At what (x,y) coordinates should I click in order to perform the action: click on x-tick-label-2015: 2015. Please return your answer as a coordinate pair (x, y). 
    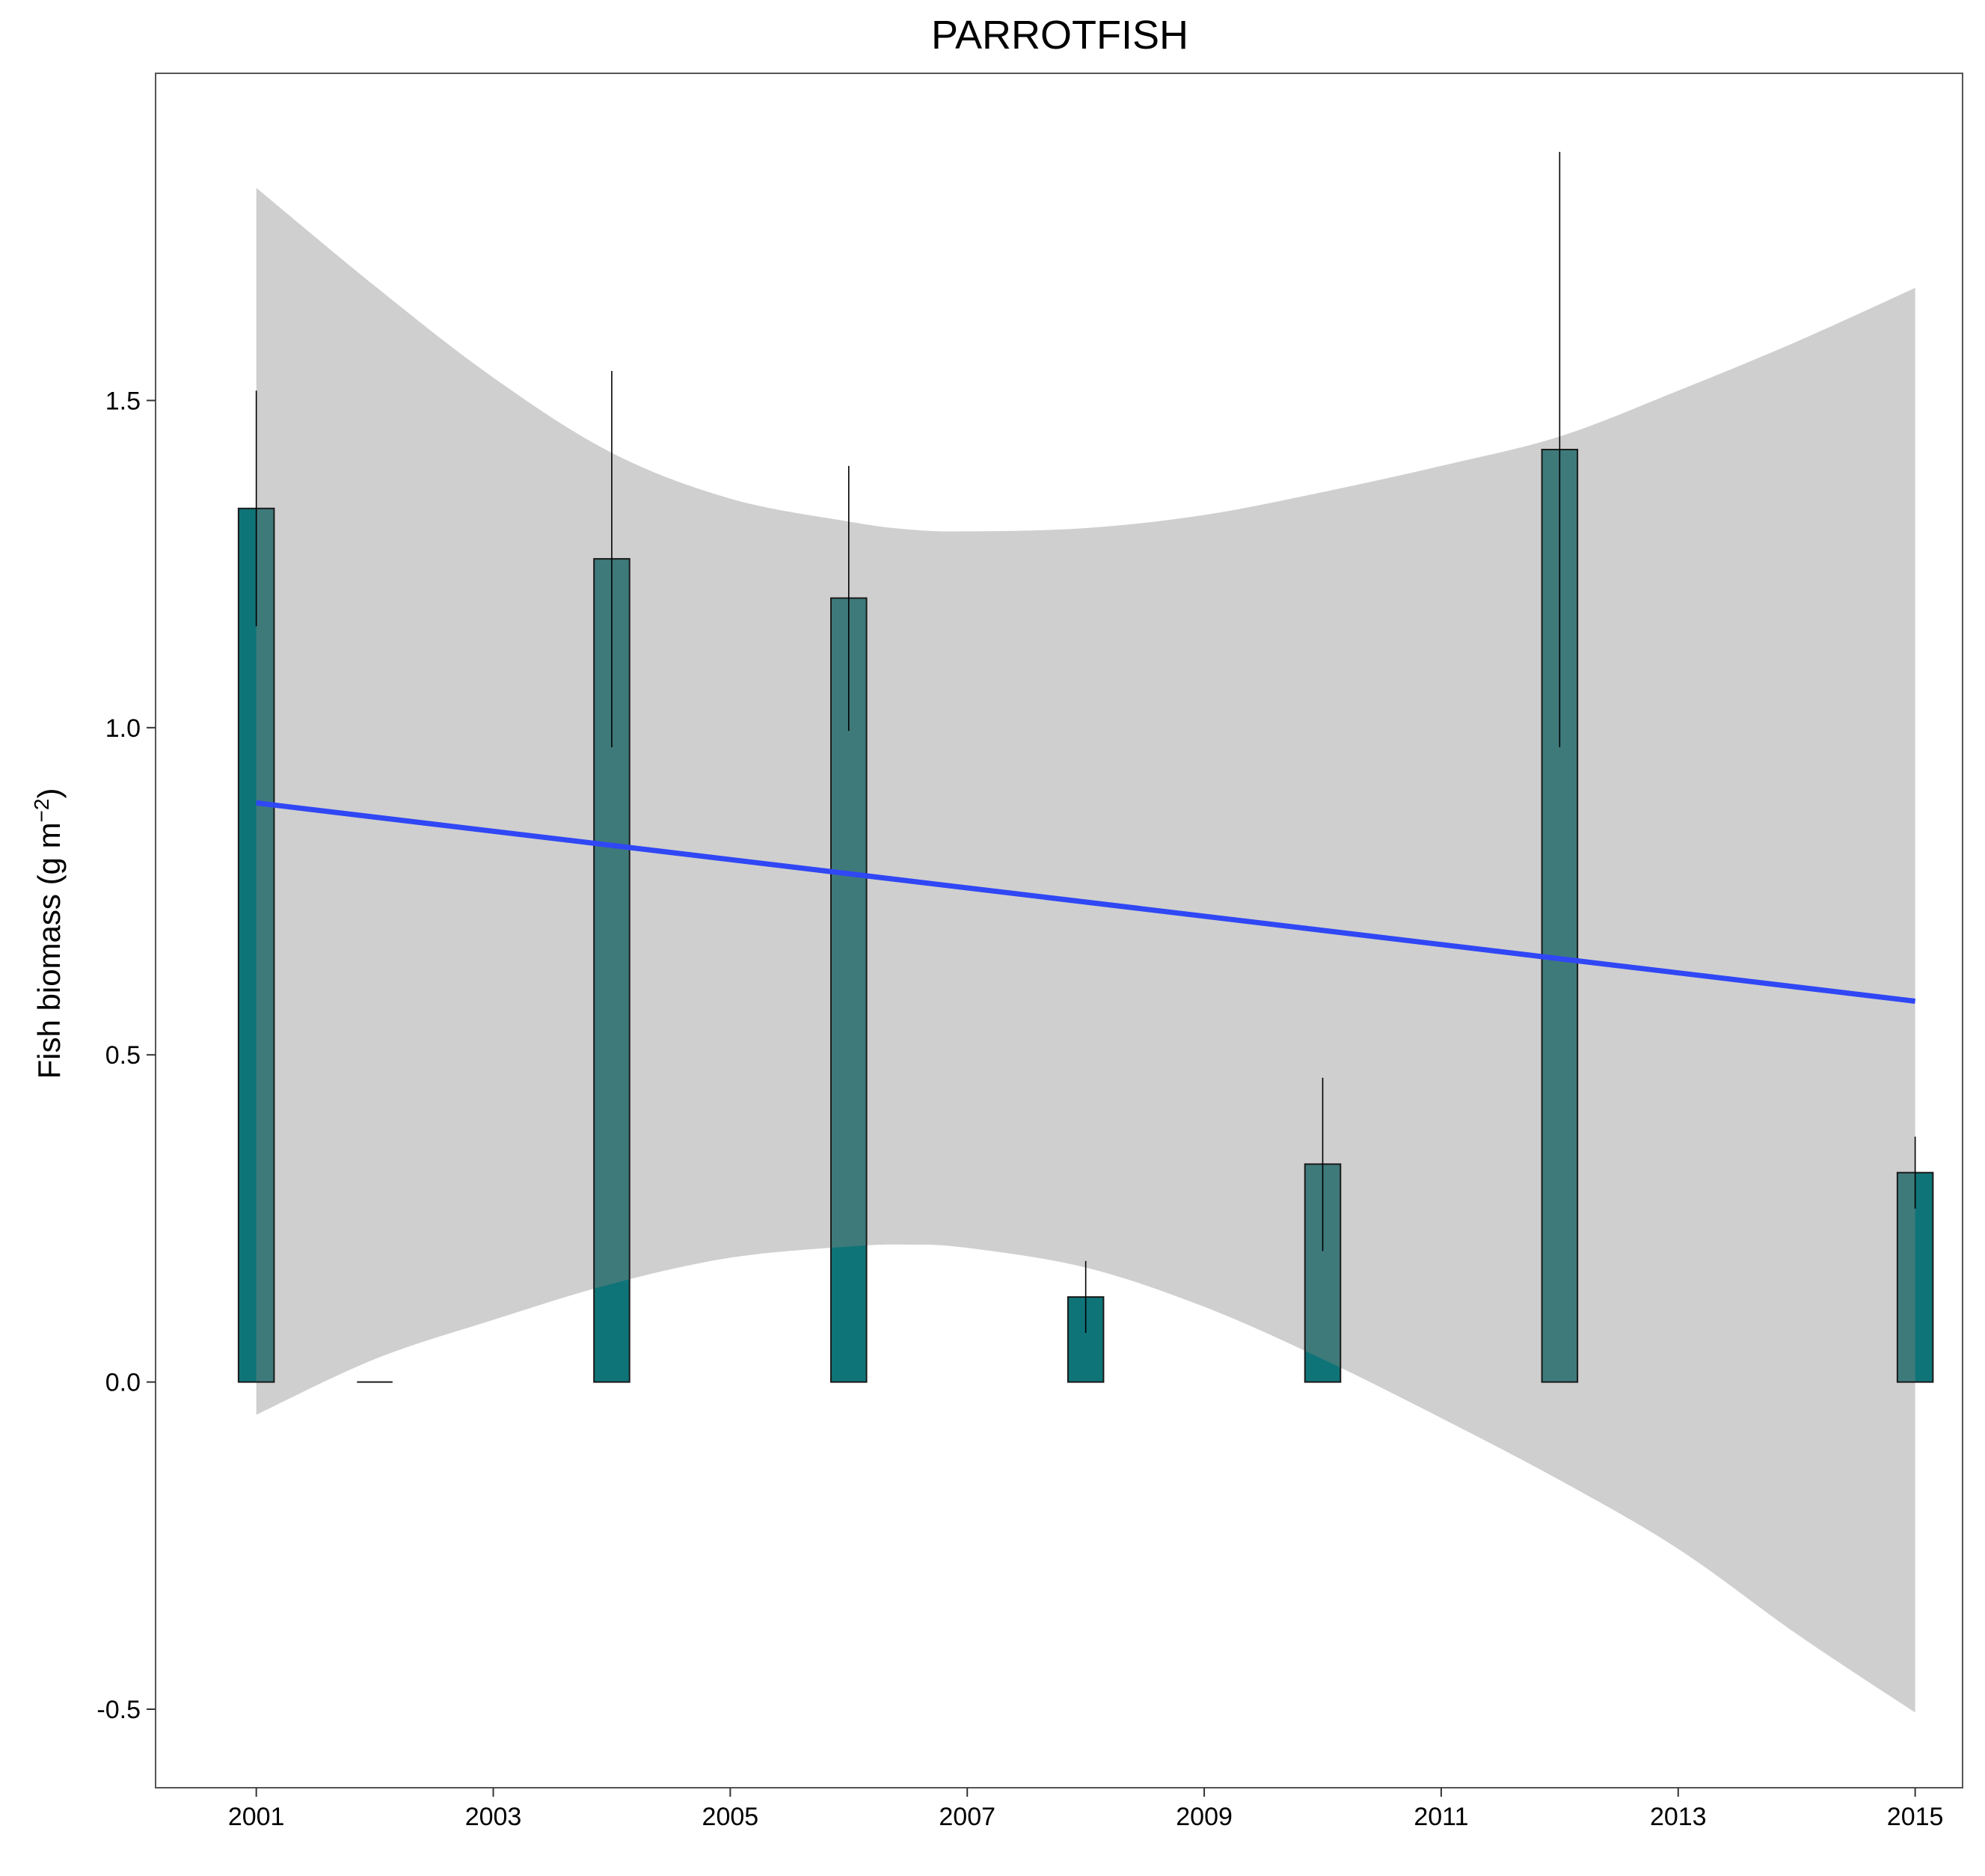
    Looking at the image, I should click on (1915, 1817).